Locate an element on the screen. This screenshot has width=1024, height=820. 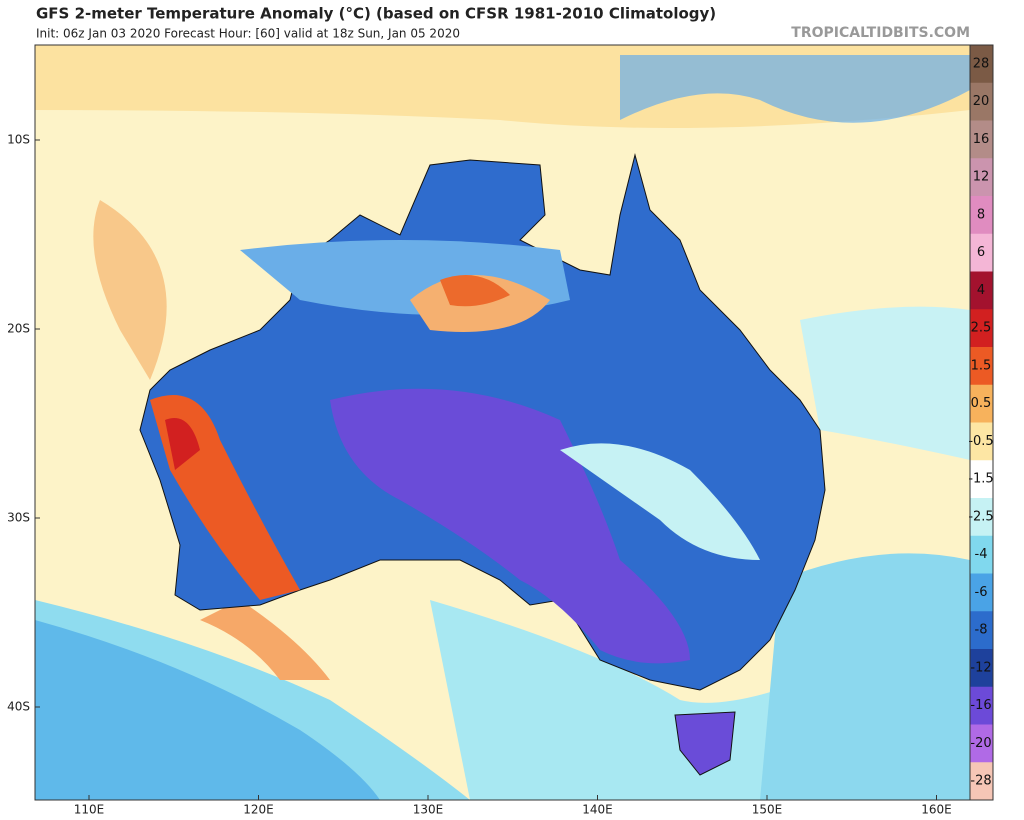
colorbar-label: -20 is located at coordinates (980, 743).